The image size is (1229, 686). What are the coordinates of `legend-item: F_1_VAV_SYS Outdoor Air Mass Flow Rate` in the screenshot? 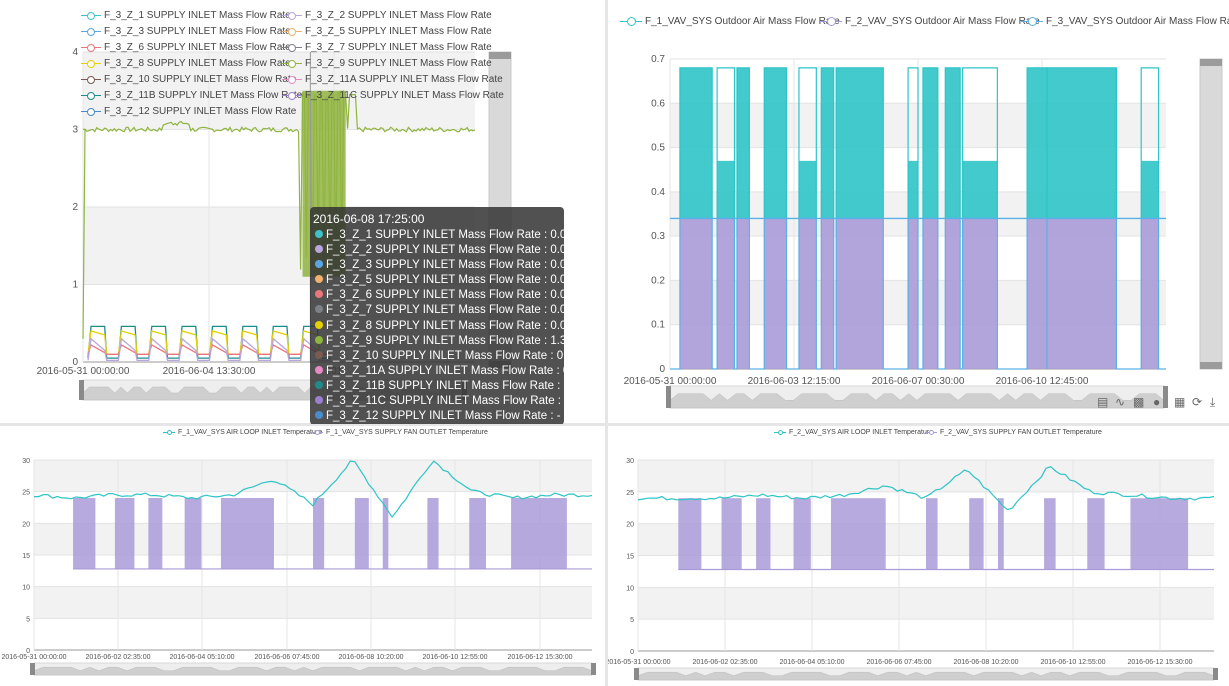 It's located at (730, 21).